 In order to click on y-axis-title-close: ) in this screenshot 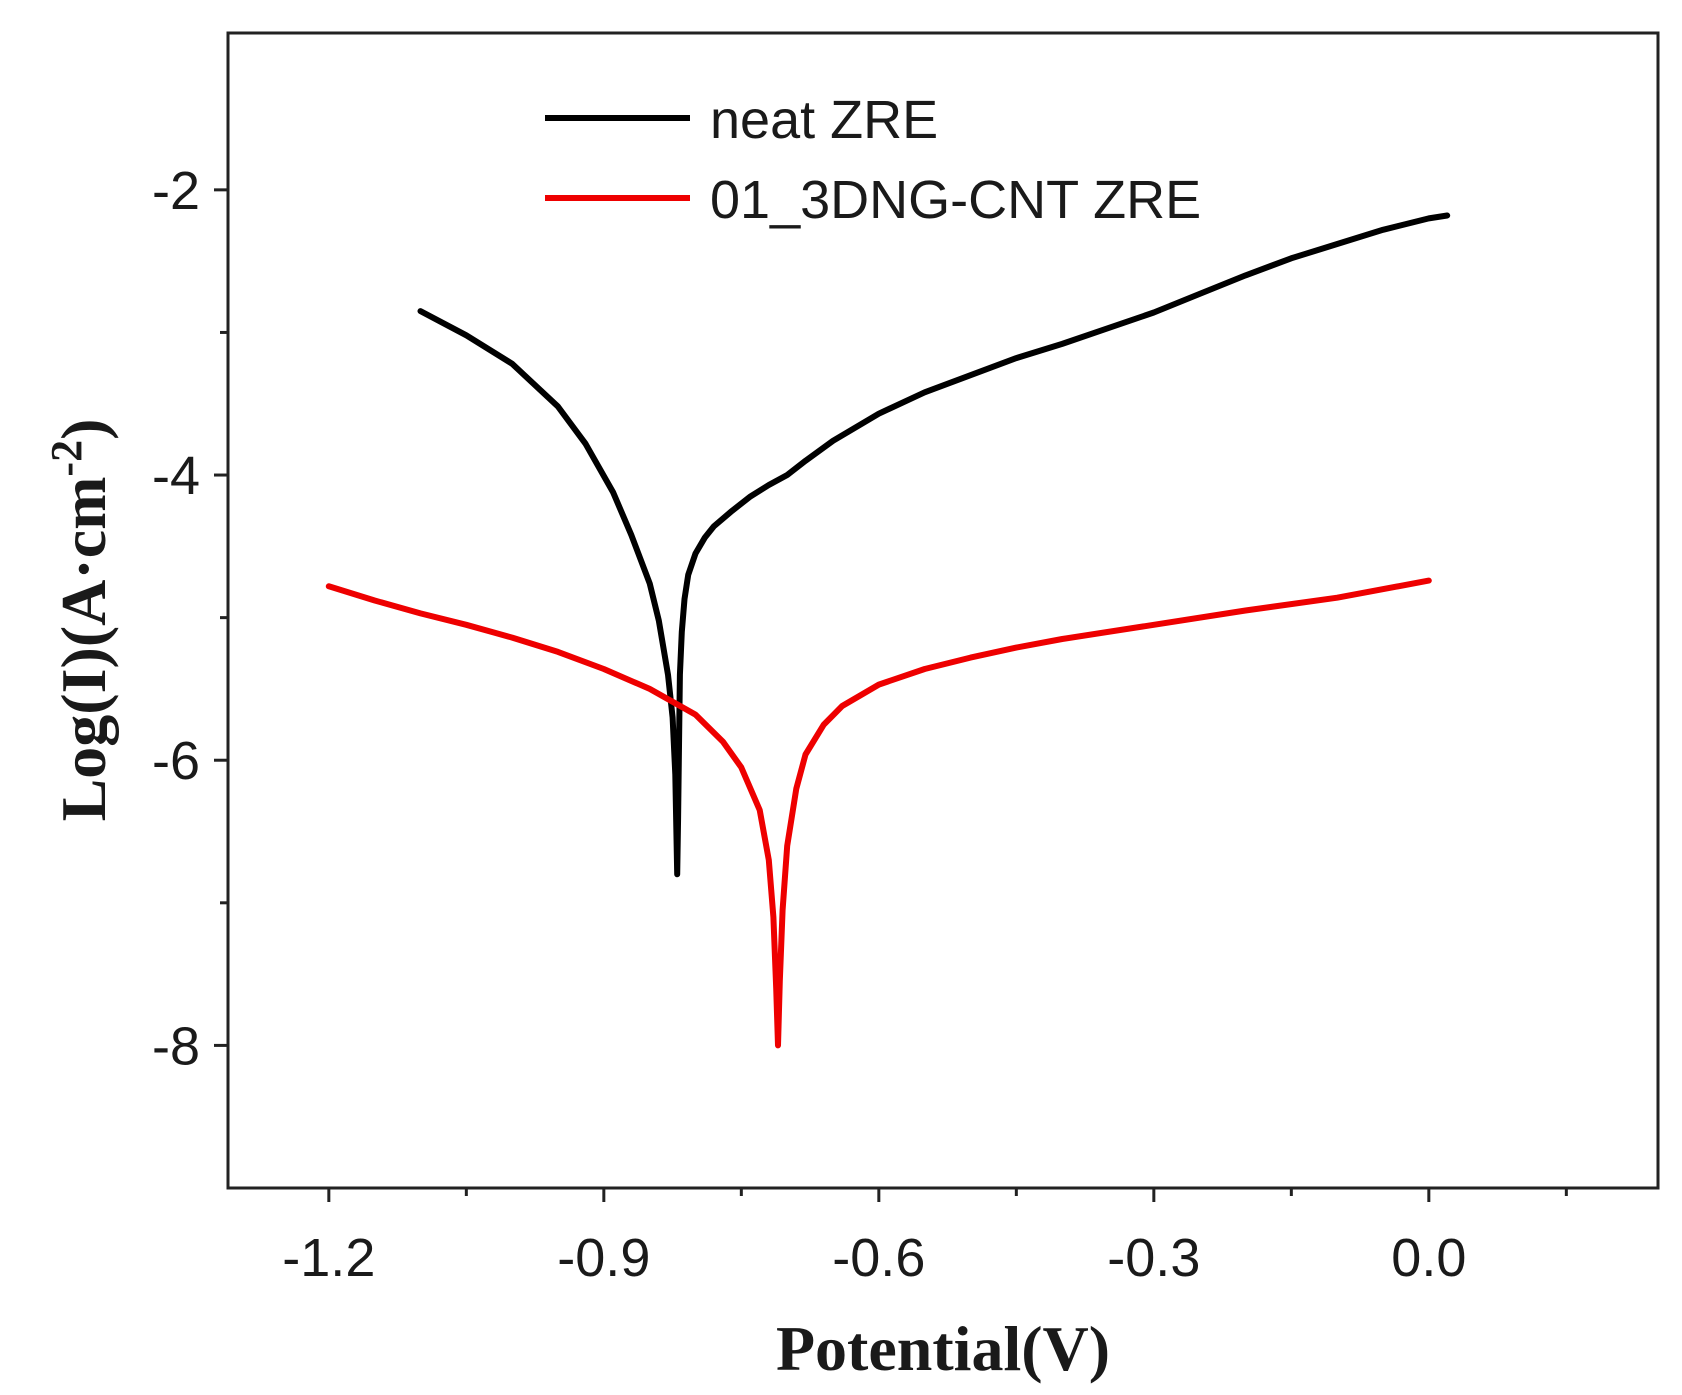, I will do `click(83, 429)`.